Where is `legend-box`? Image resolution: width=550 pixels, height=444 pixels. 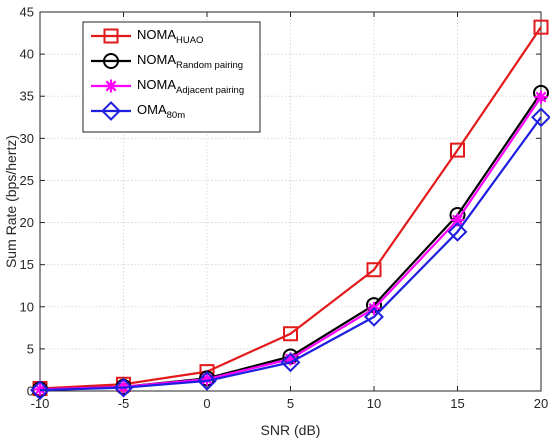 legend-box is located at coordinates (171, 77).